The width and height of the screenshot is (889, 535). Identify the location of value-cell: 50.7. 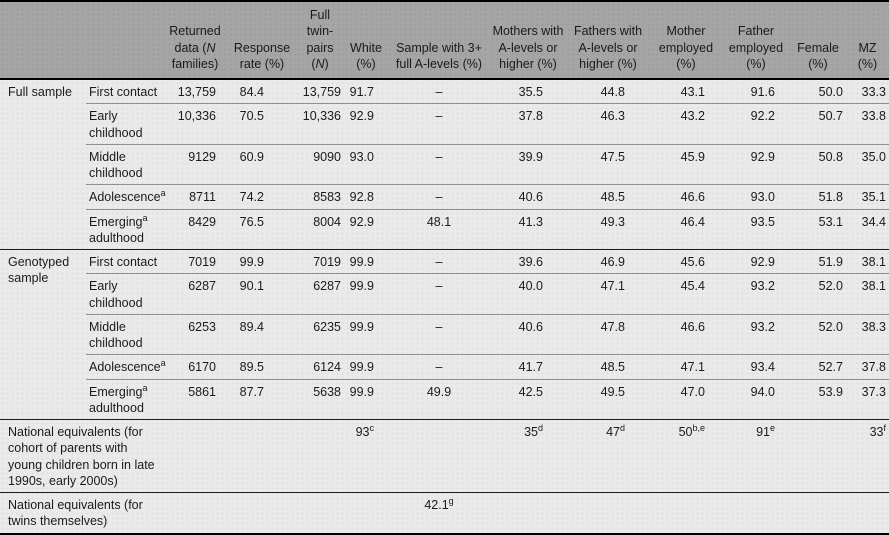
(818, 124).